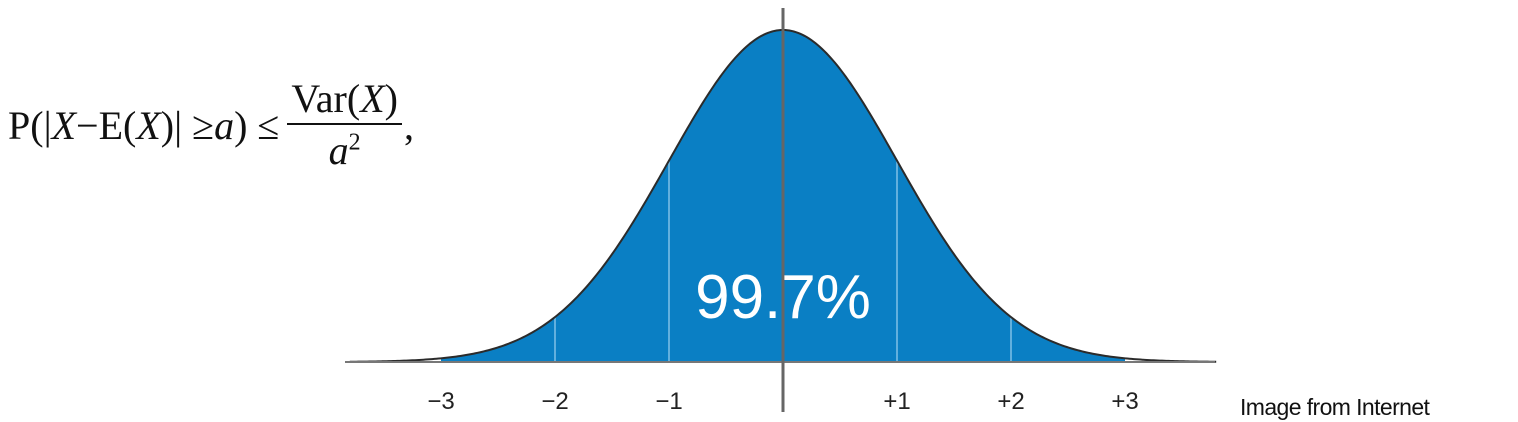 The width and height of the screenshot is (1518, 422). What do you see at coordinates (187, 125) in the screenshot?
I see `formula-ge: )| ≥` at bounding box center [187, 125].